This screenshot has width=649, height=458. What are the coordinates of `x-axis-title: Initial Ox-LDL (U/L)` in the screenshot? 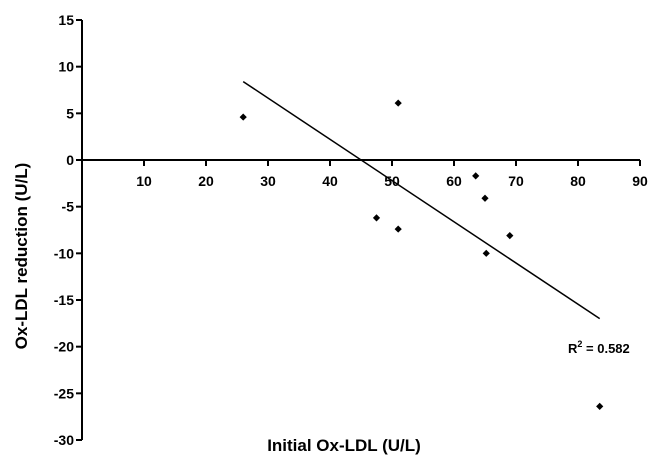 It's located at (344, 445).